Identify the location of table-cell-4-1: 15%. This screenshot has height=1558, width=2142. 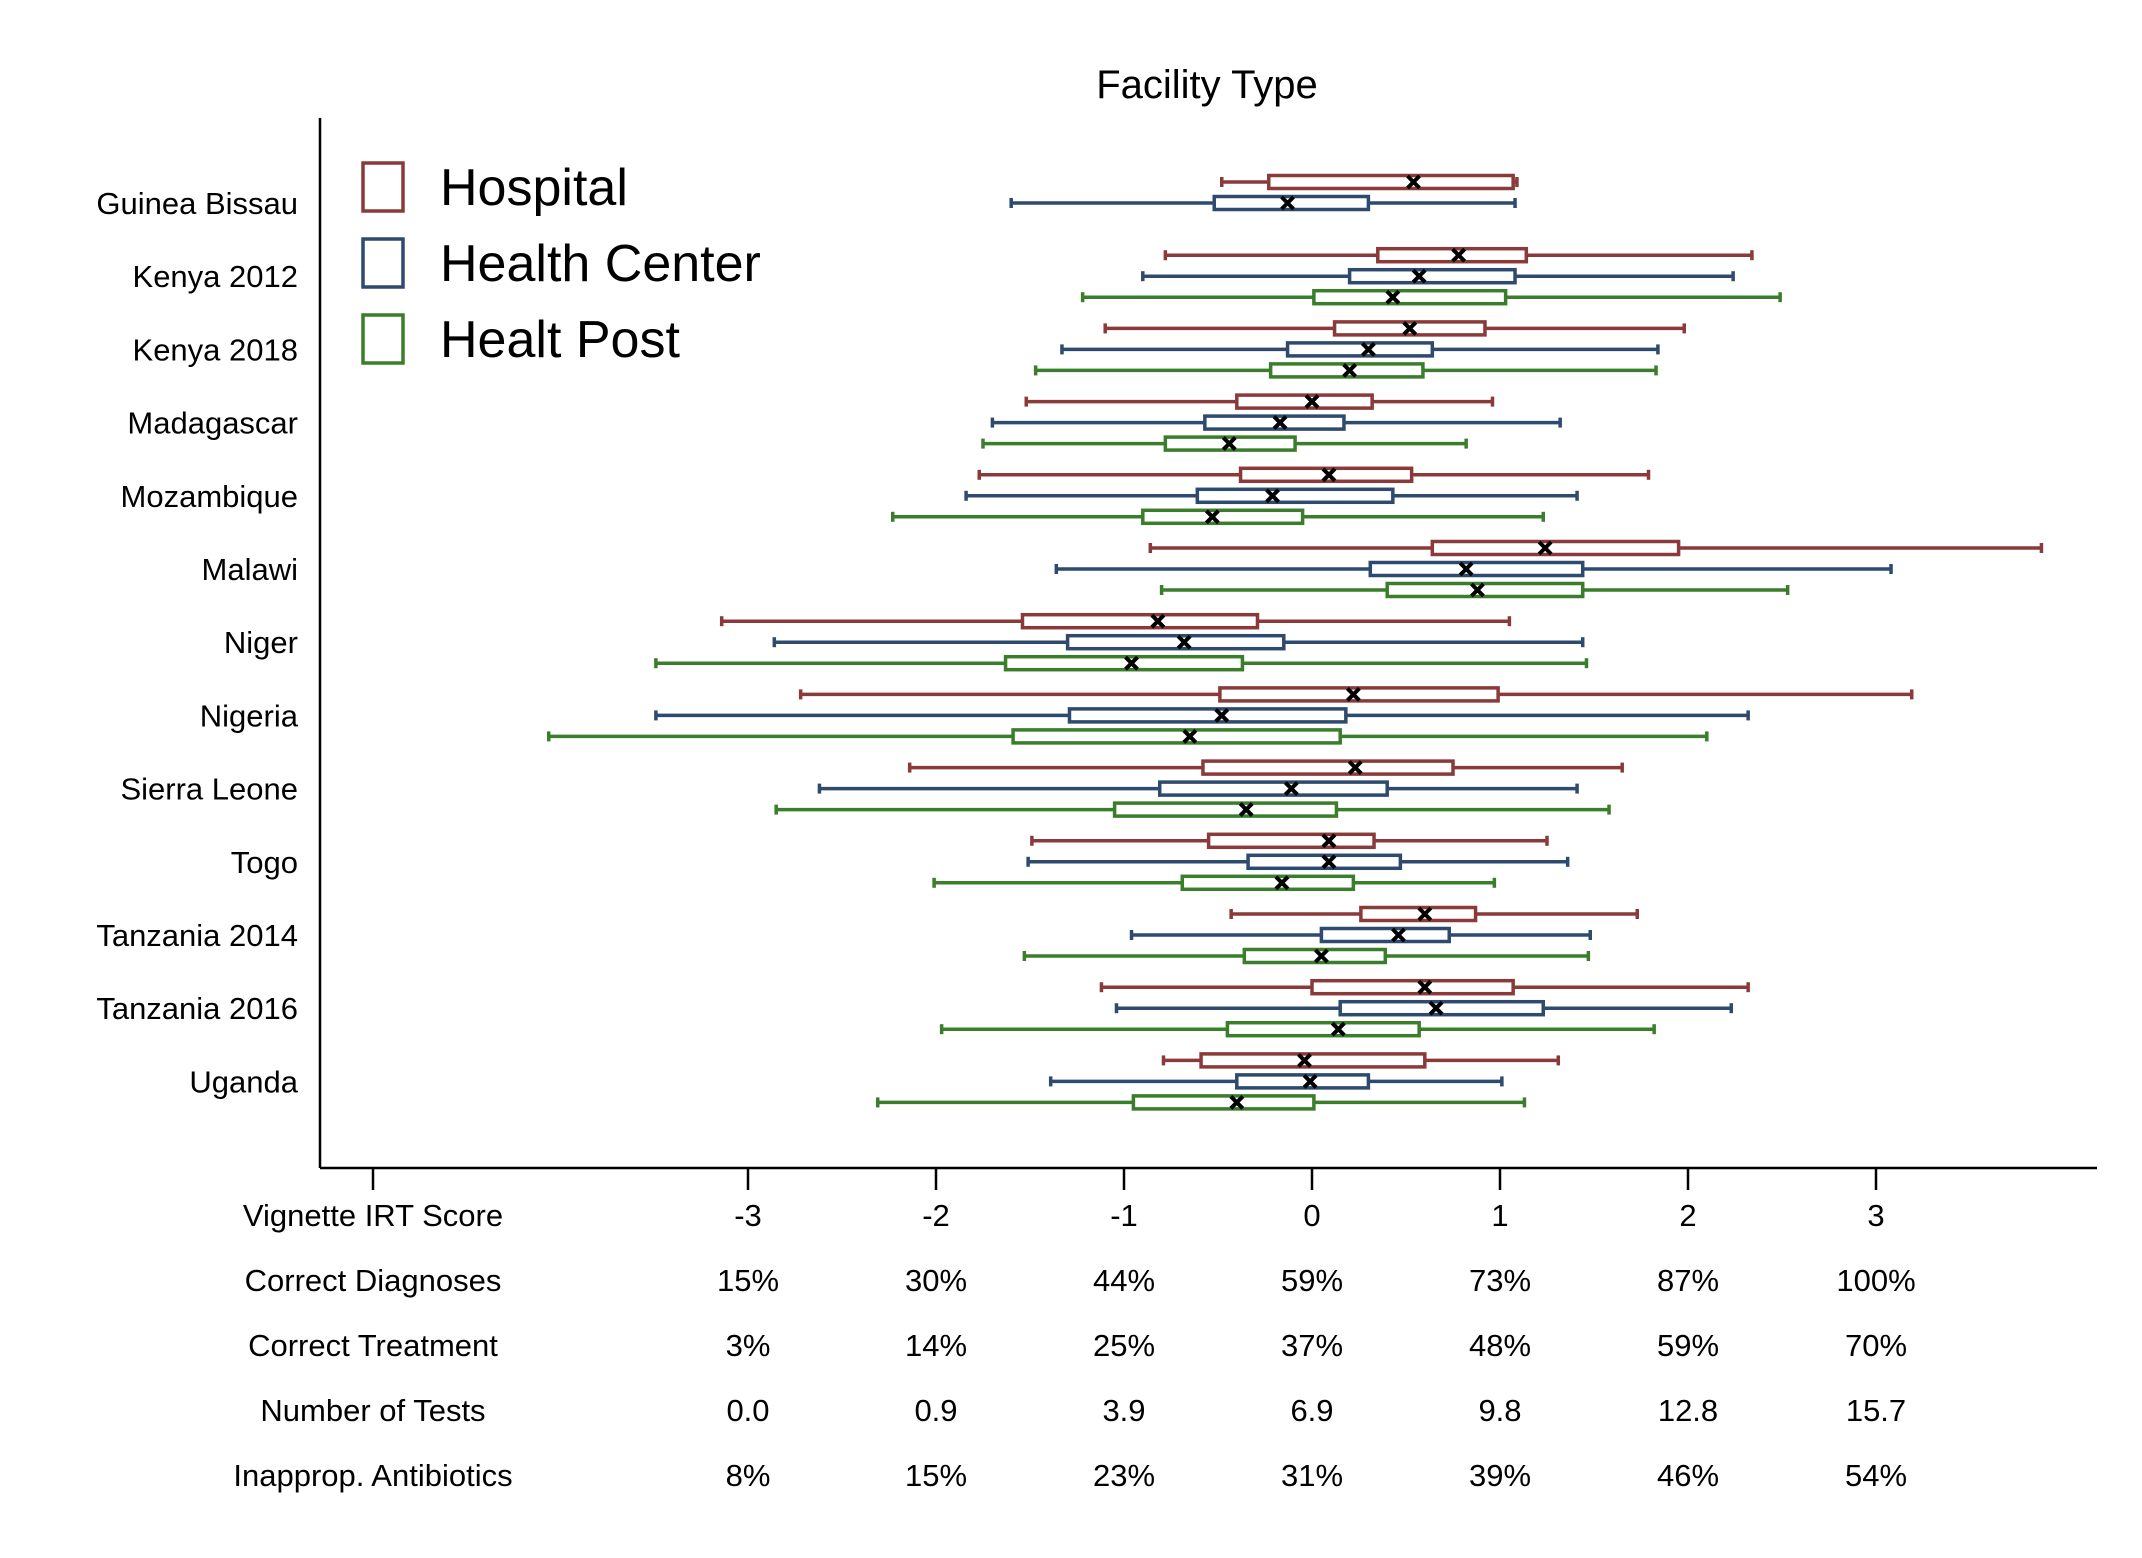
(936, 1475).